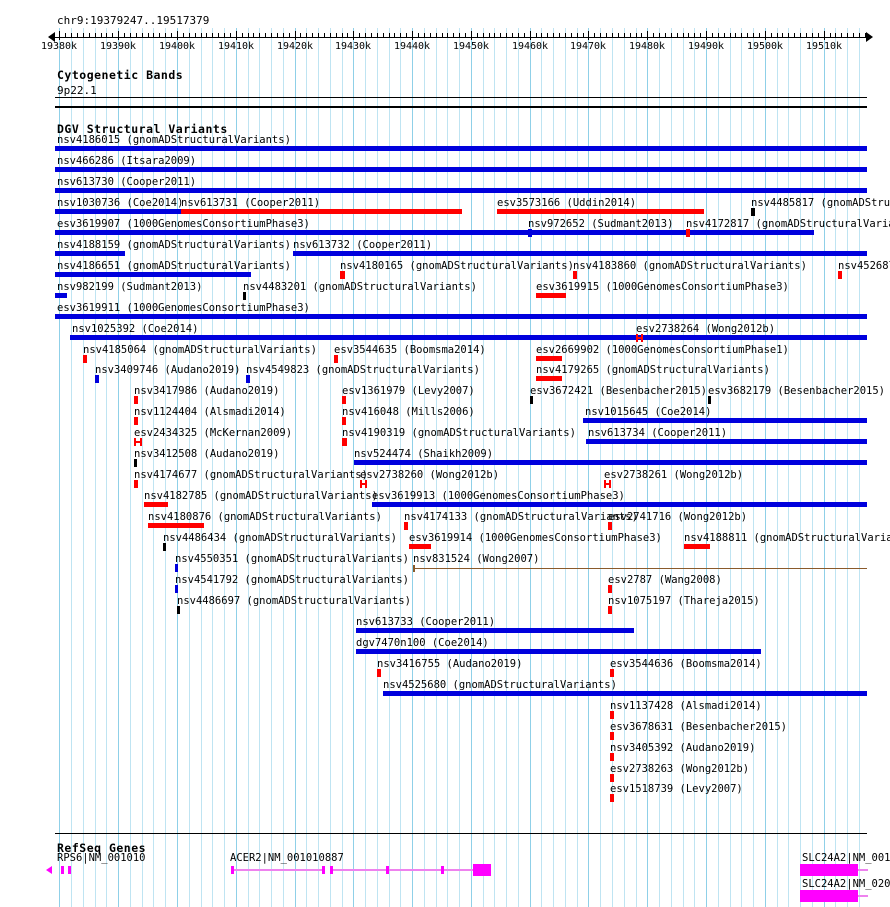 The image size is (890, 907). I want to click on variant-feature: nsv4486434 (gnomADStructuralVariants), so click(445, 543).